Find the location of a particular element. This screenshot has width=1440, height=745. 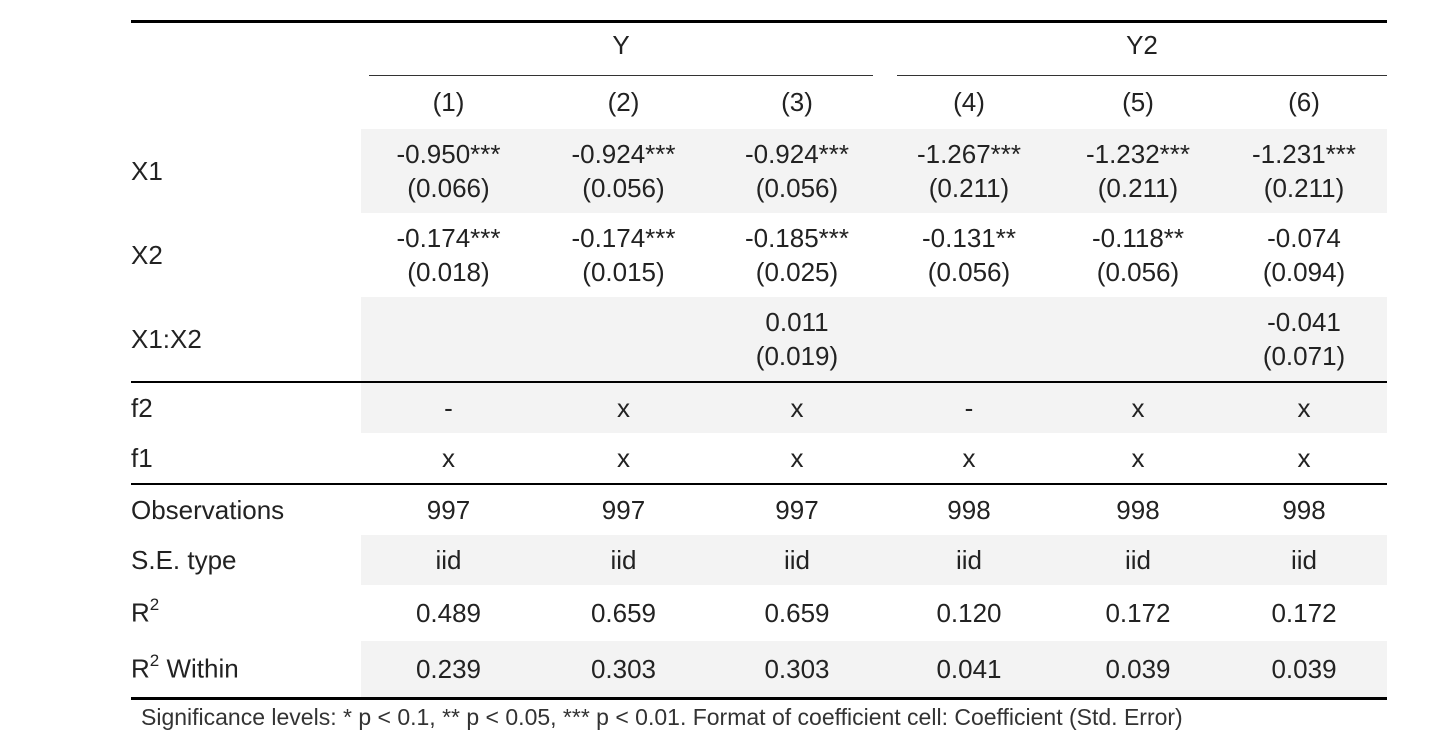

cell-value: 0.659 is located at coordinates (623, 612).